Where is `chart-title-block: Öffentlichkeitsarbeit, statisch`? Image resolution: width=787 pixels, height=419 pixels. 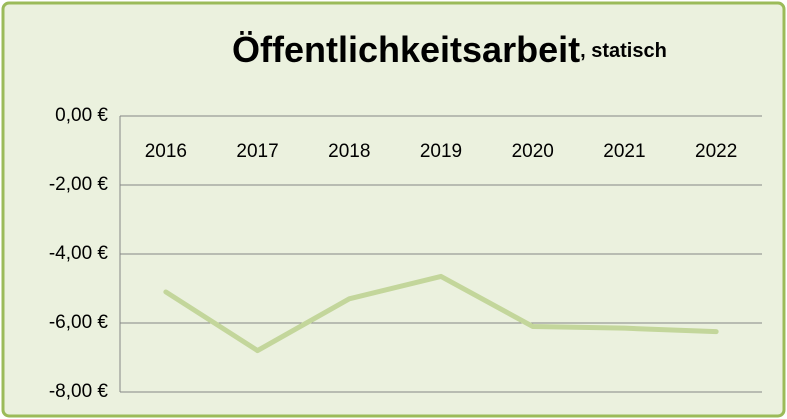
chart-title-block: Öffentlichkeitsarbeit, statisch is located at coordinates (449, 49).